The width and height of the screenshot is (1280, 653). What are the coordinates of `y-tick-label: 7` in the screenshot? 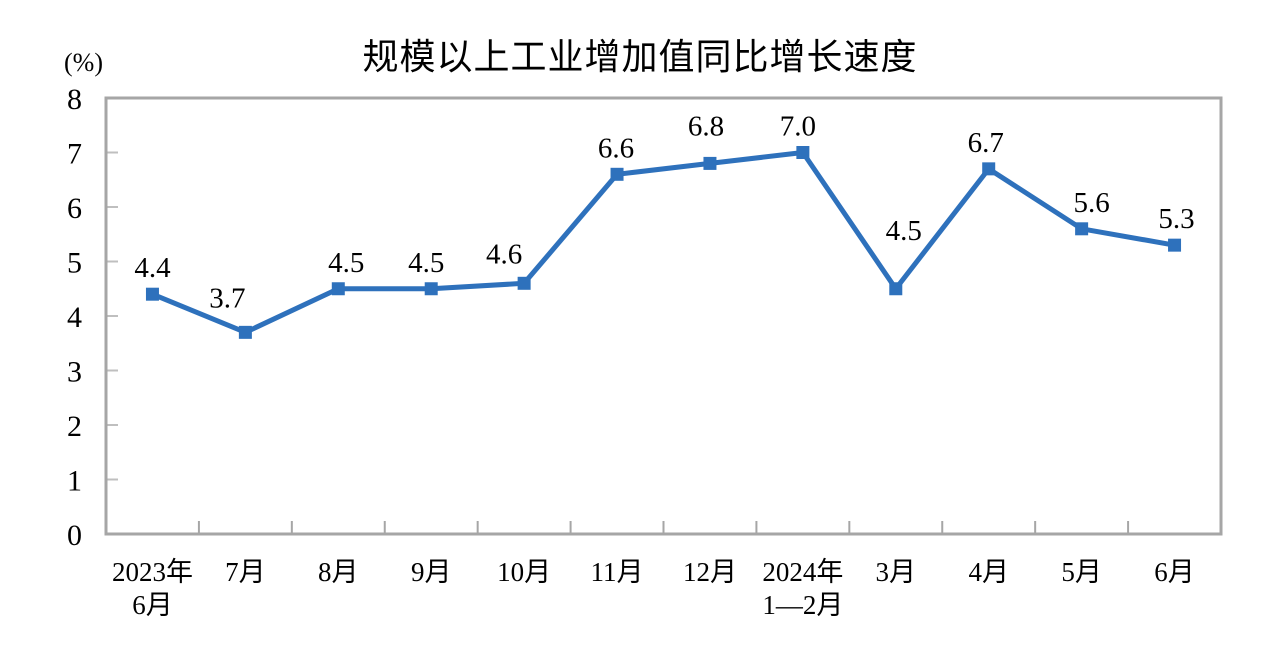 It's located at (74, 154).